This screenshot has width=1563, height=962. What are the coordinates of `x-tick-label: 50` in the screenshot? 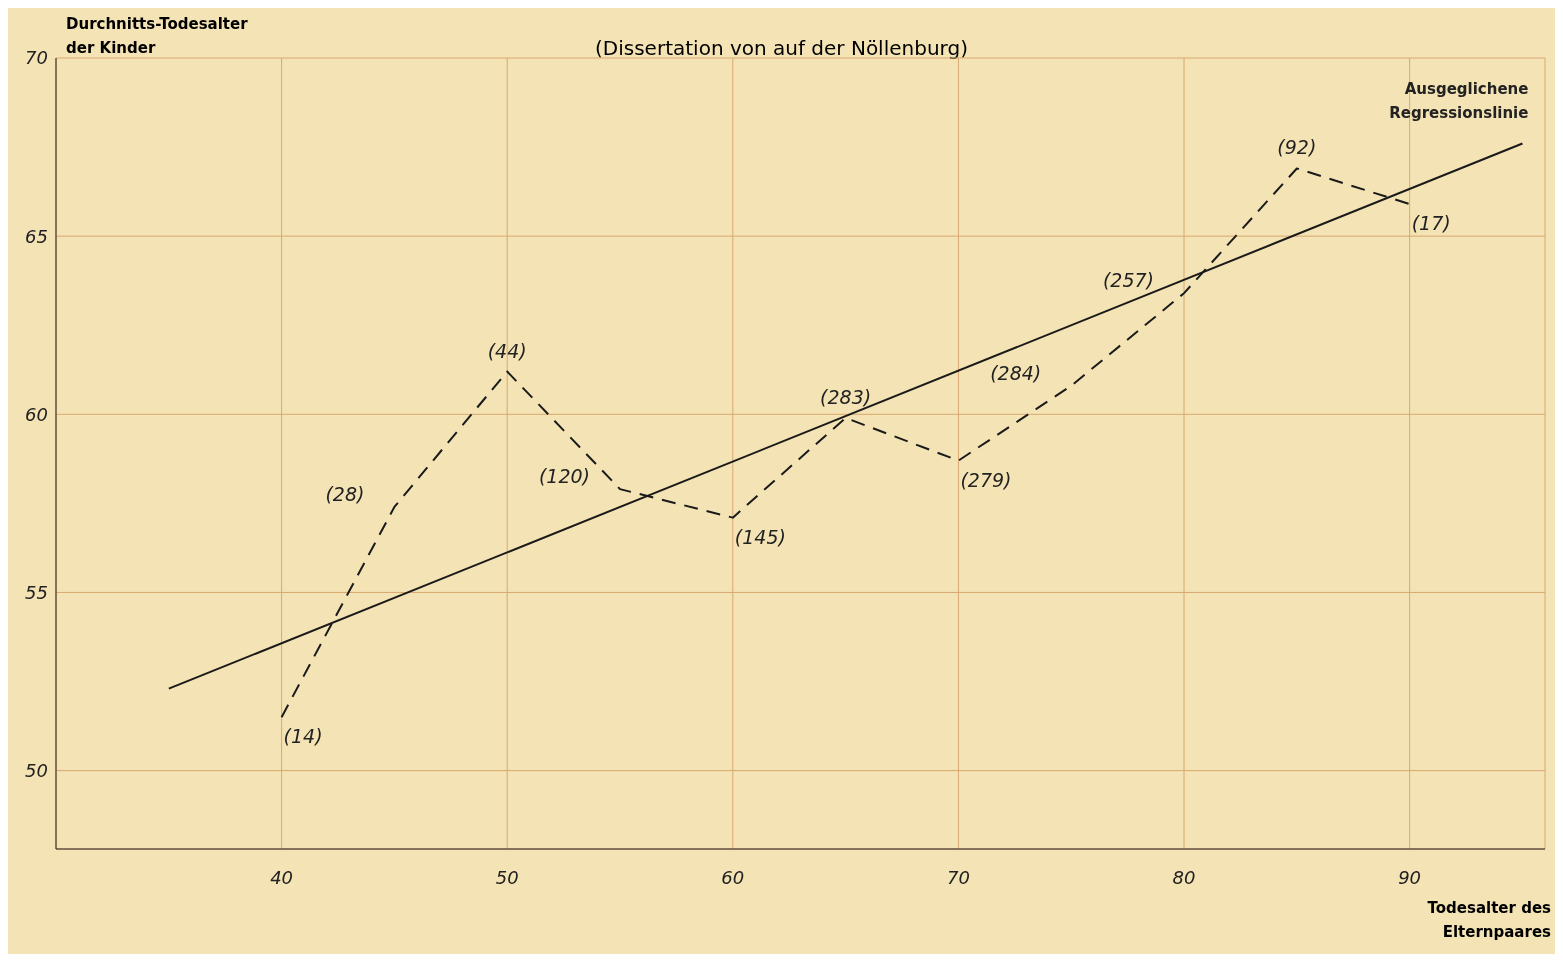 It's located at (507, 877).